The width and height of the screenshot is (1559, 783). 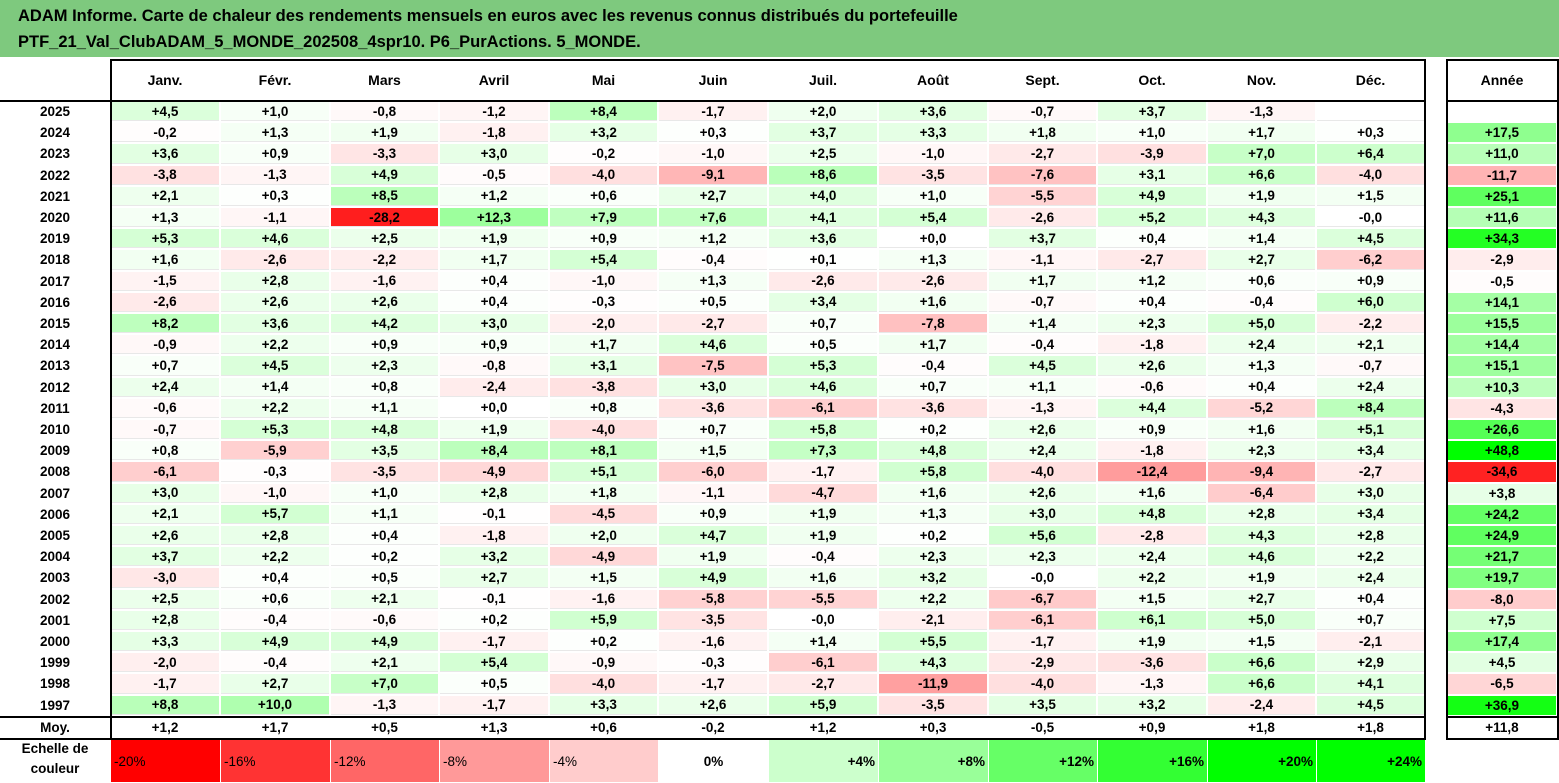 What do you see at coordinates (384, 324) in the screenshot?
I see `heatmap-cell: +4,2` at bounding box center [384, 324].